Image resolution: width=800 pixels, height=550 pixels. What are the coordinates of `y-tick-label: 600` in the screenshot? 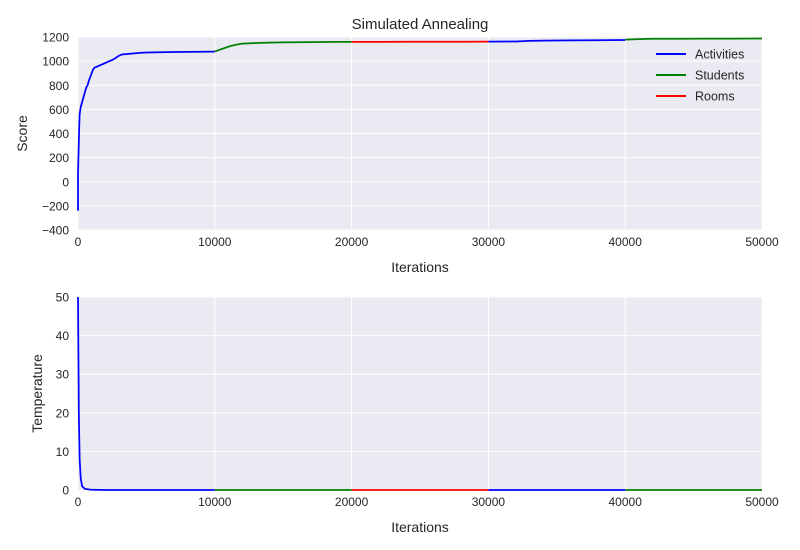 It's located at (59, 110).